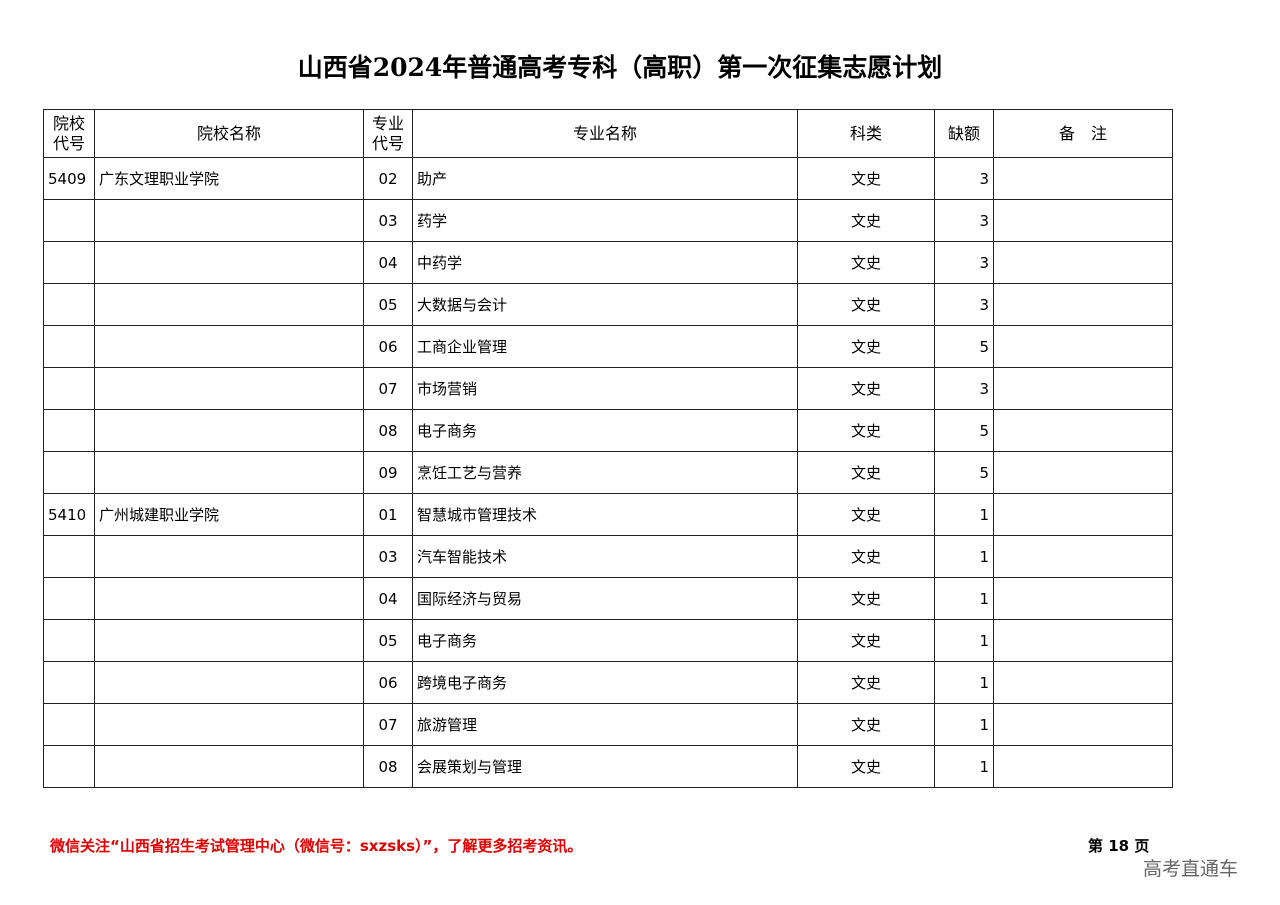 The height and width of the screenshot is (905, 1280). Describe the element at coordinates (69, 133) in the screenshot. I see `column-header: 院校代号` at that location.